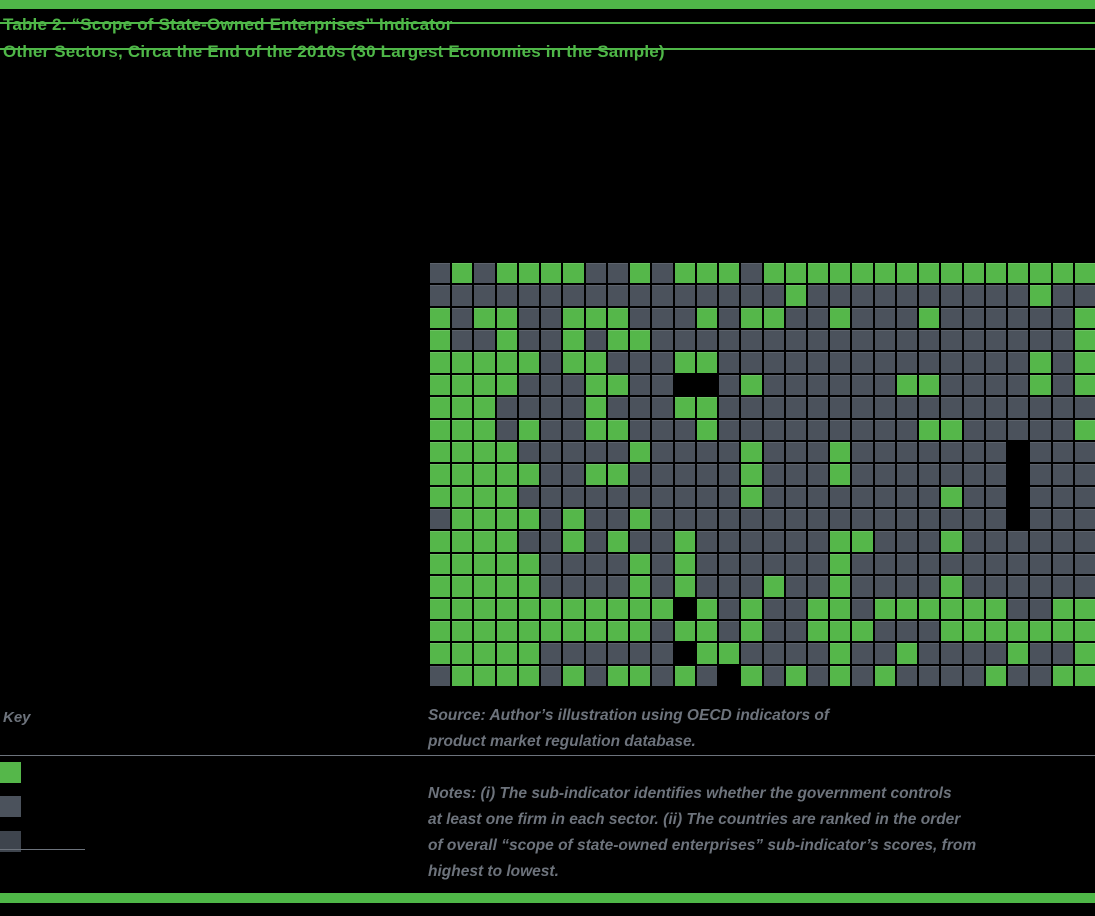  What do you see at coordinates (10, 841) in the screenshot?
I see `legend-swatch-black` at bounding box center [10, 841].